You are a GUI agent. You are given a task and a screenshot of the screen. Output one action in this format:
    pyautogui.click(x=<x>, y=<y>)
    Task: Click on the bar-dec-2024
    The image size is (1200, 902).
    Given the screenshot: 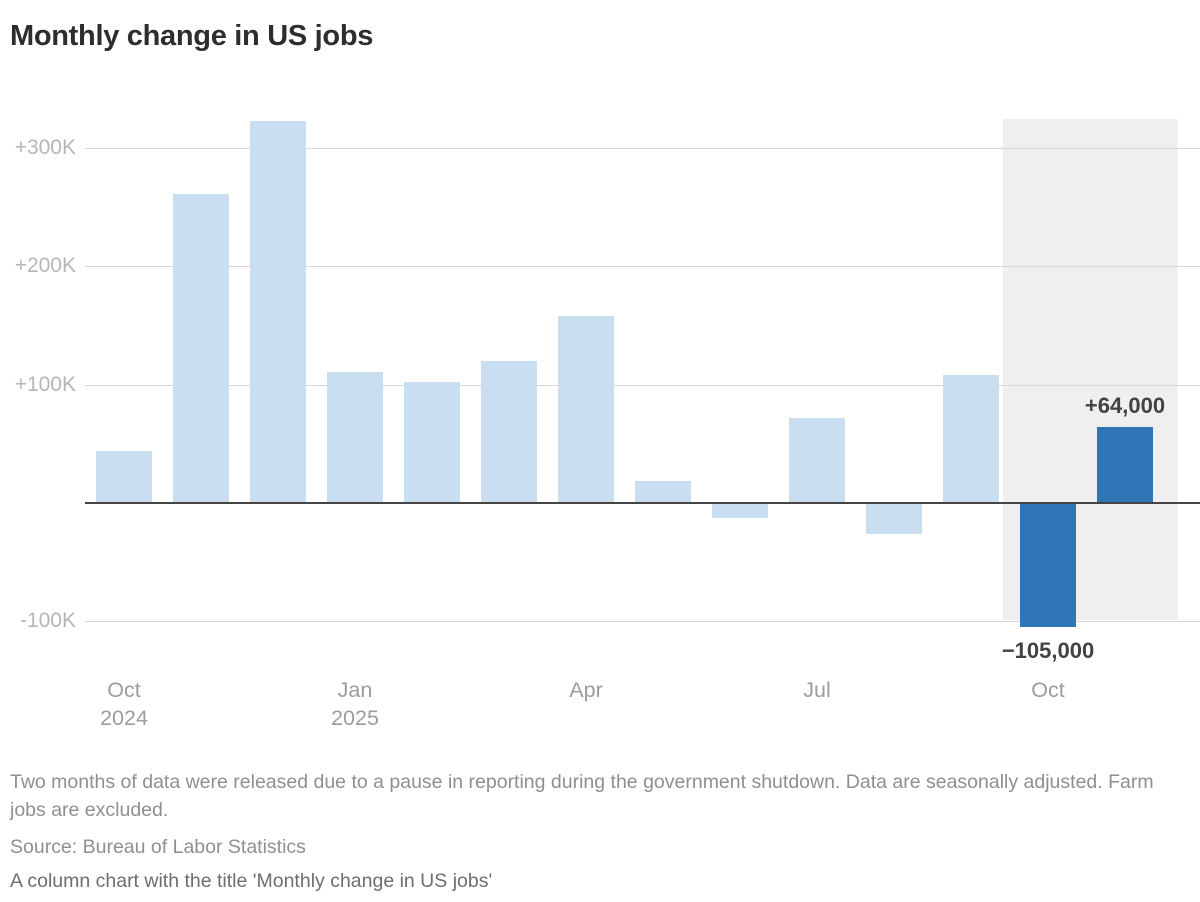 What is the action you would take?
    pyautogui.click(x=278, y=311)
    